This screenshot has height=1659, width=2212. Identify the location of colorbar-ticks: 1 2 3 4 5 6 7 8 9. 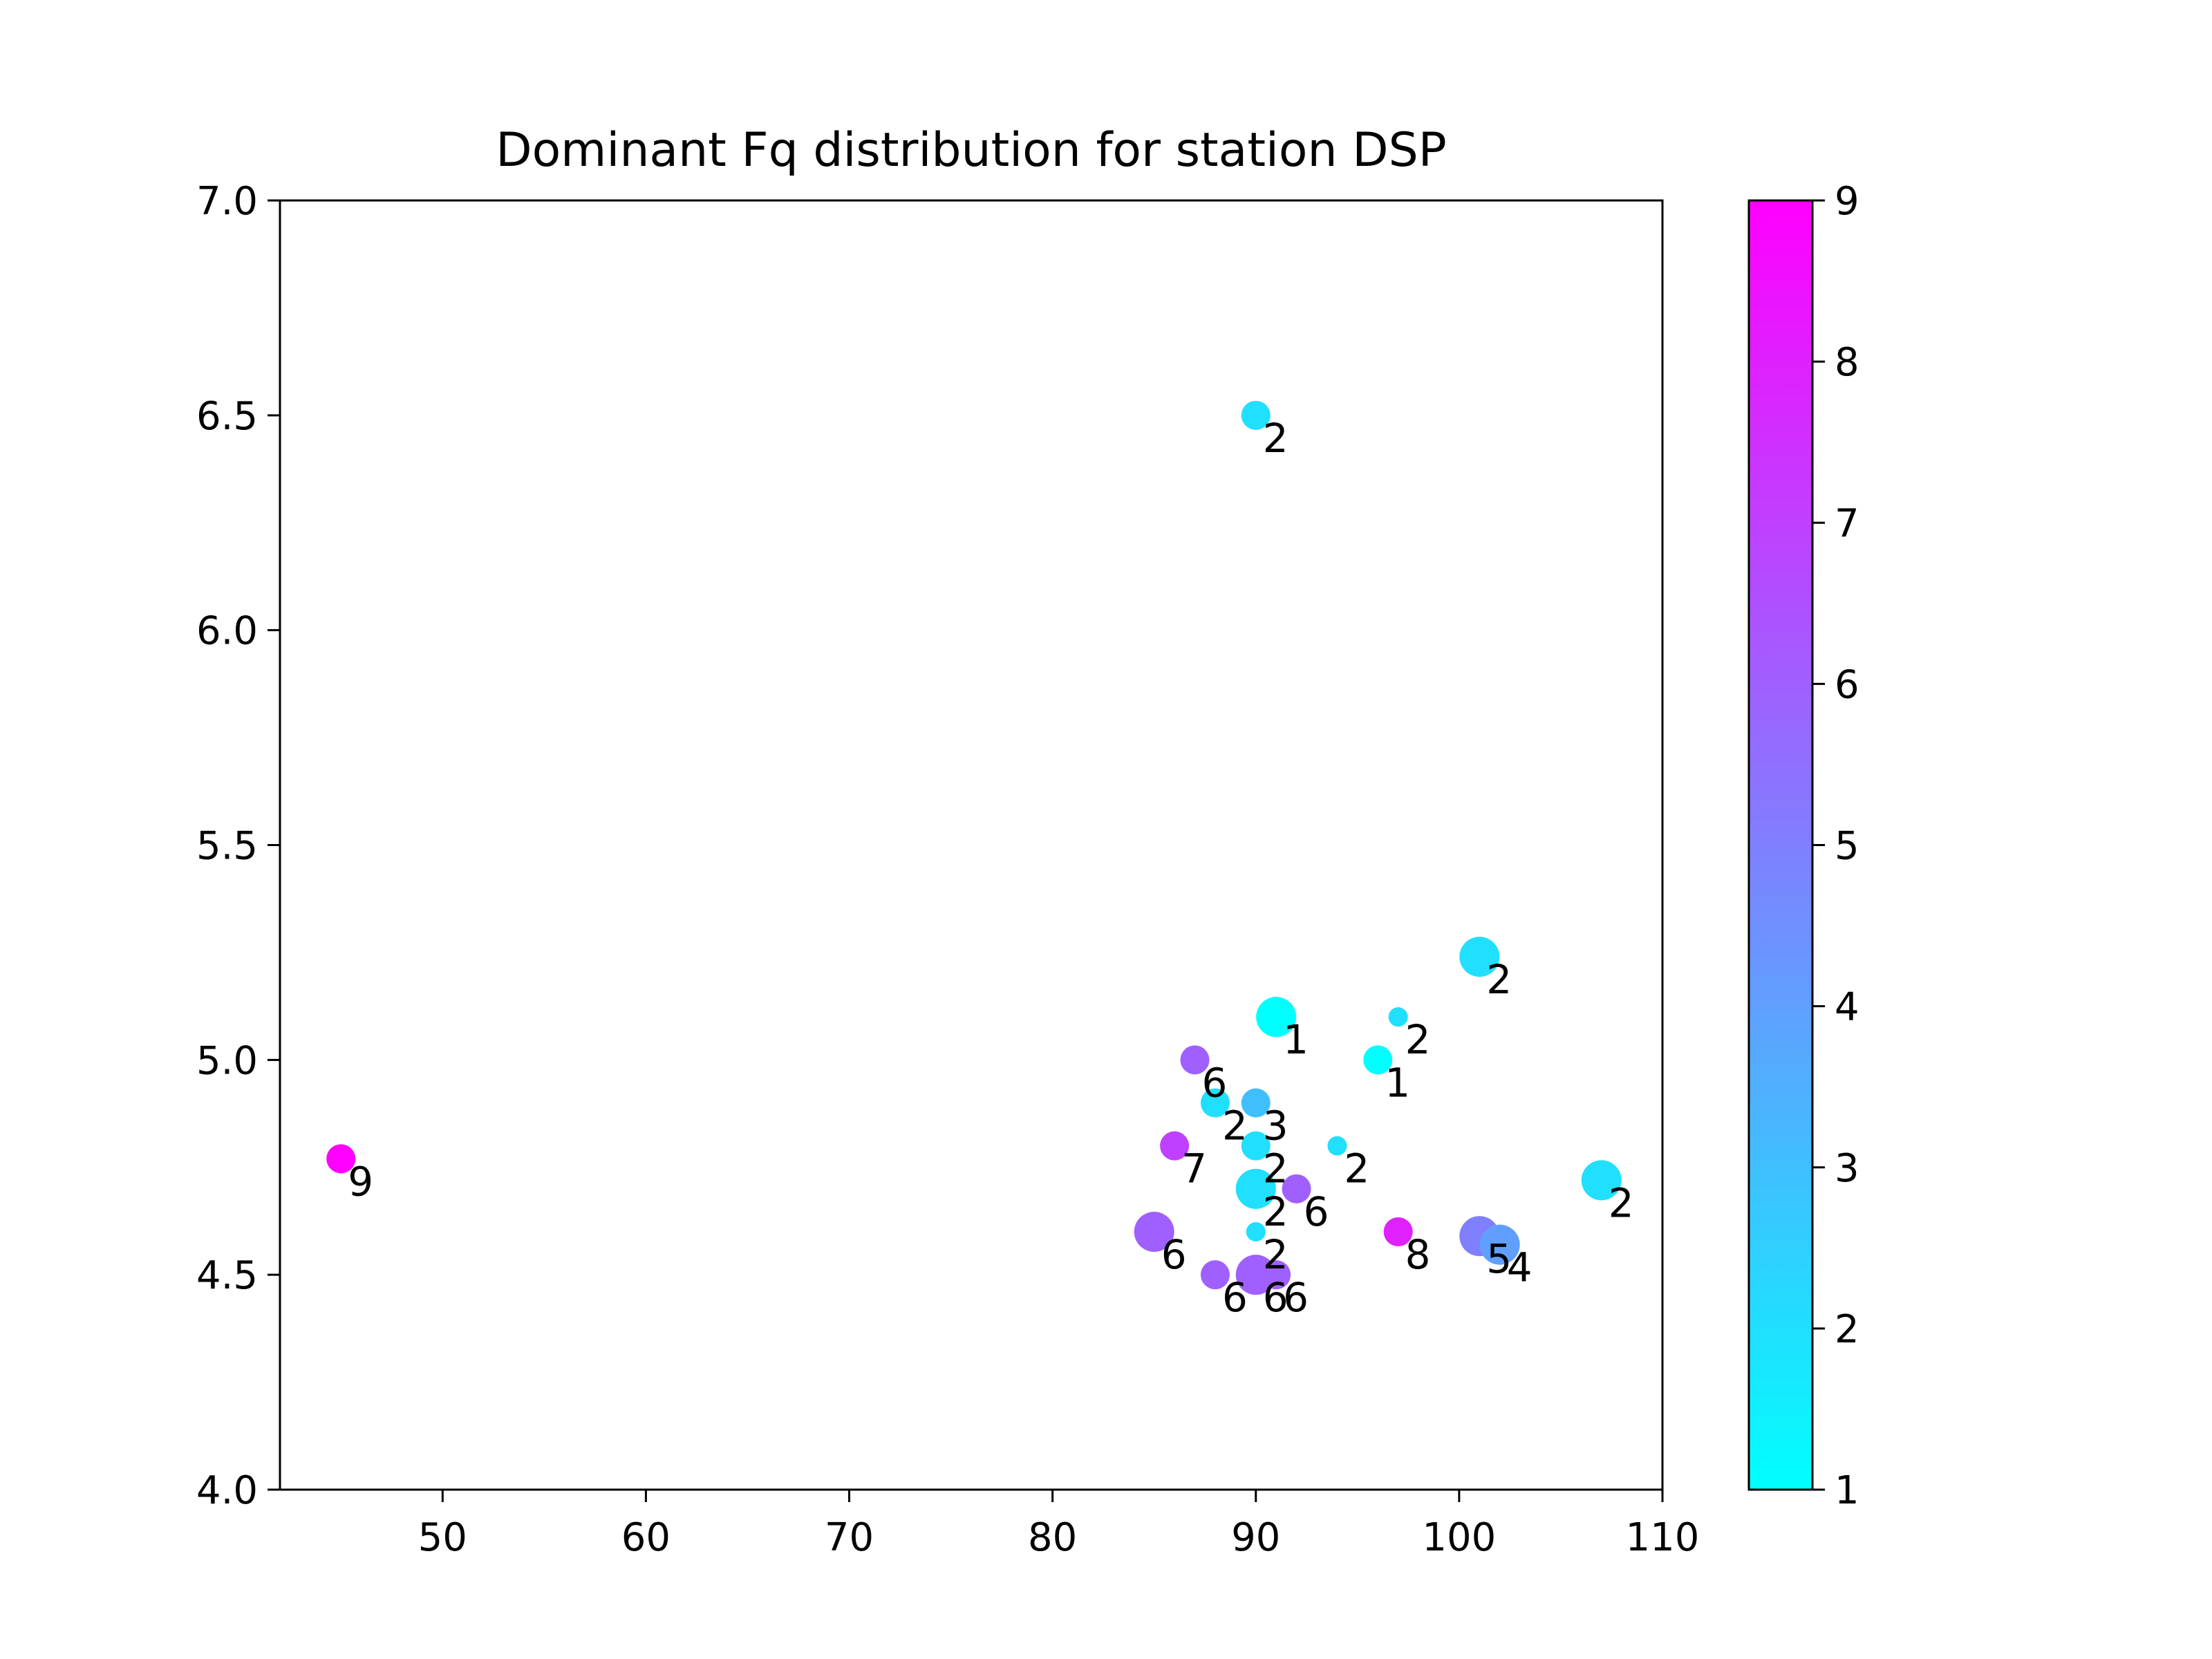
(1835, 846).